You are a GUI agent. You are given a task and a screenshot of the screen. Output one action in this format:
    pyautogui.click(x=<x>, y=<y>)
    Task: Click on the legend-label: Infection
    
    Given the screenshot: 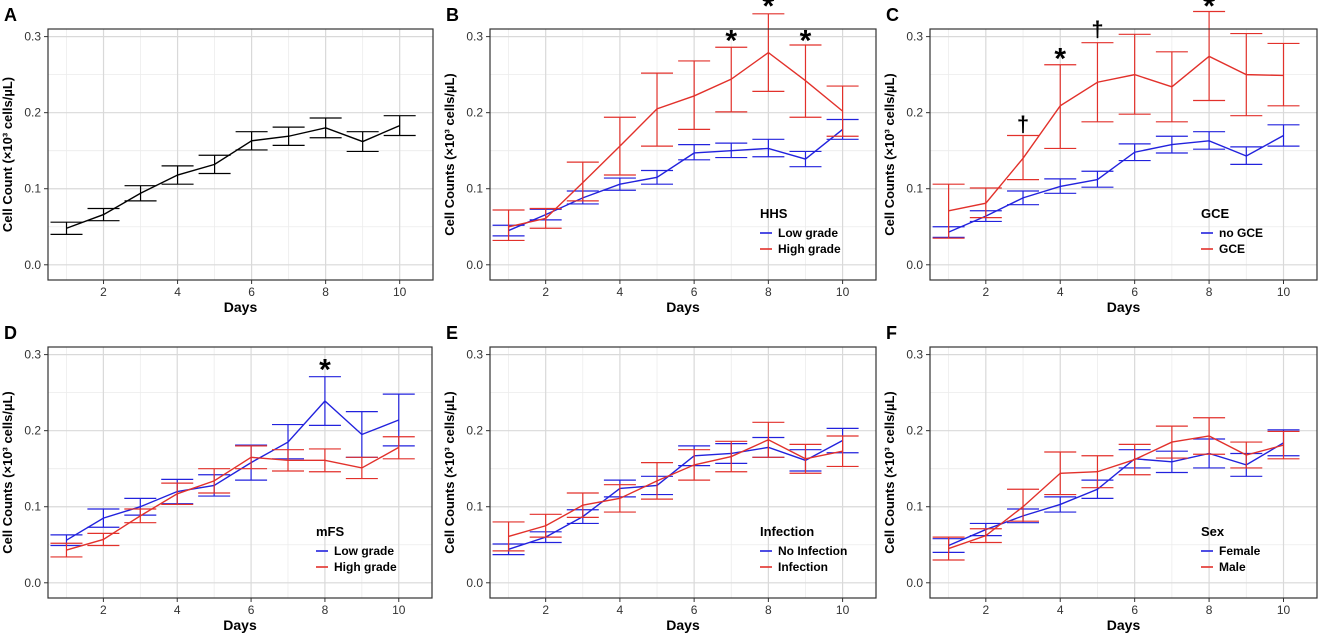 What is the action you would take?
    pyautogui.click(x=803, y=567)
    